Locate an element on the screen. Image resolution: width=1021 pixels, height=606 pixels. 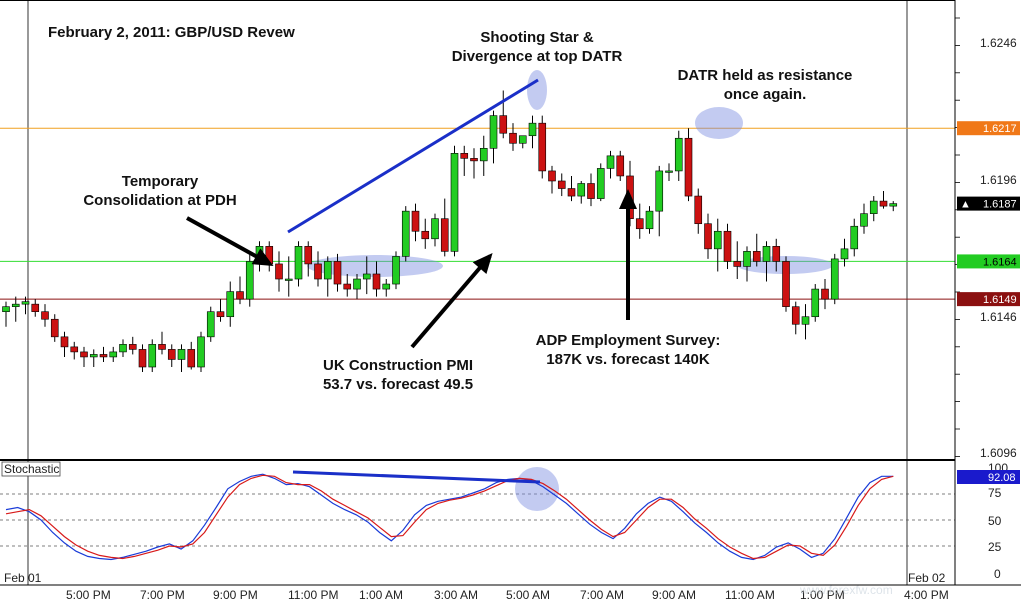
price-tick-1-6196: 1.6196 is located at coordinates (998, 180).